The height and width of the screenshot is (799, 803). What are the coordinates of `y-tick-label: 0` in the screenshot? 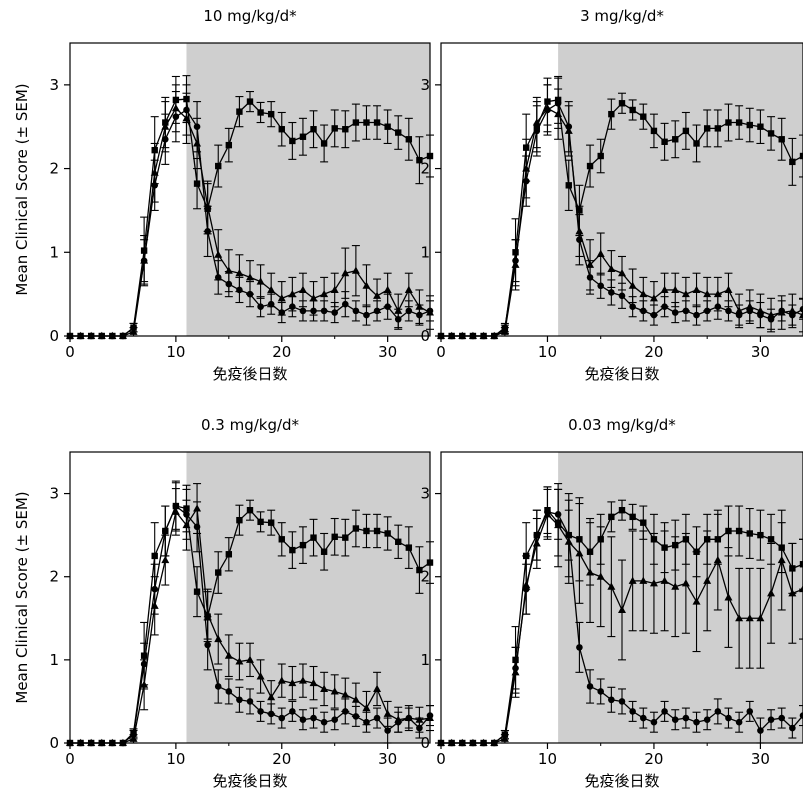 It's located at (425, 336).